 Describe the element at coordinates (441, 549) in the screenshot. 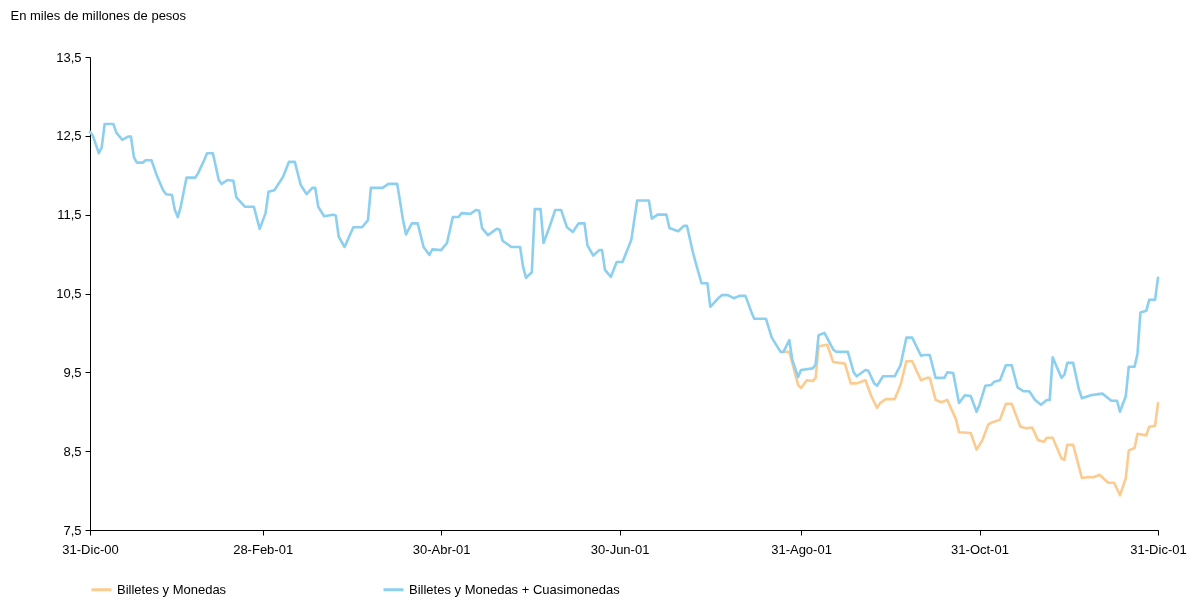

I see `x-tick-label: 30-Abr-01` at that location.